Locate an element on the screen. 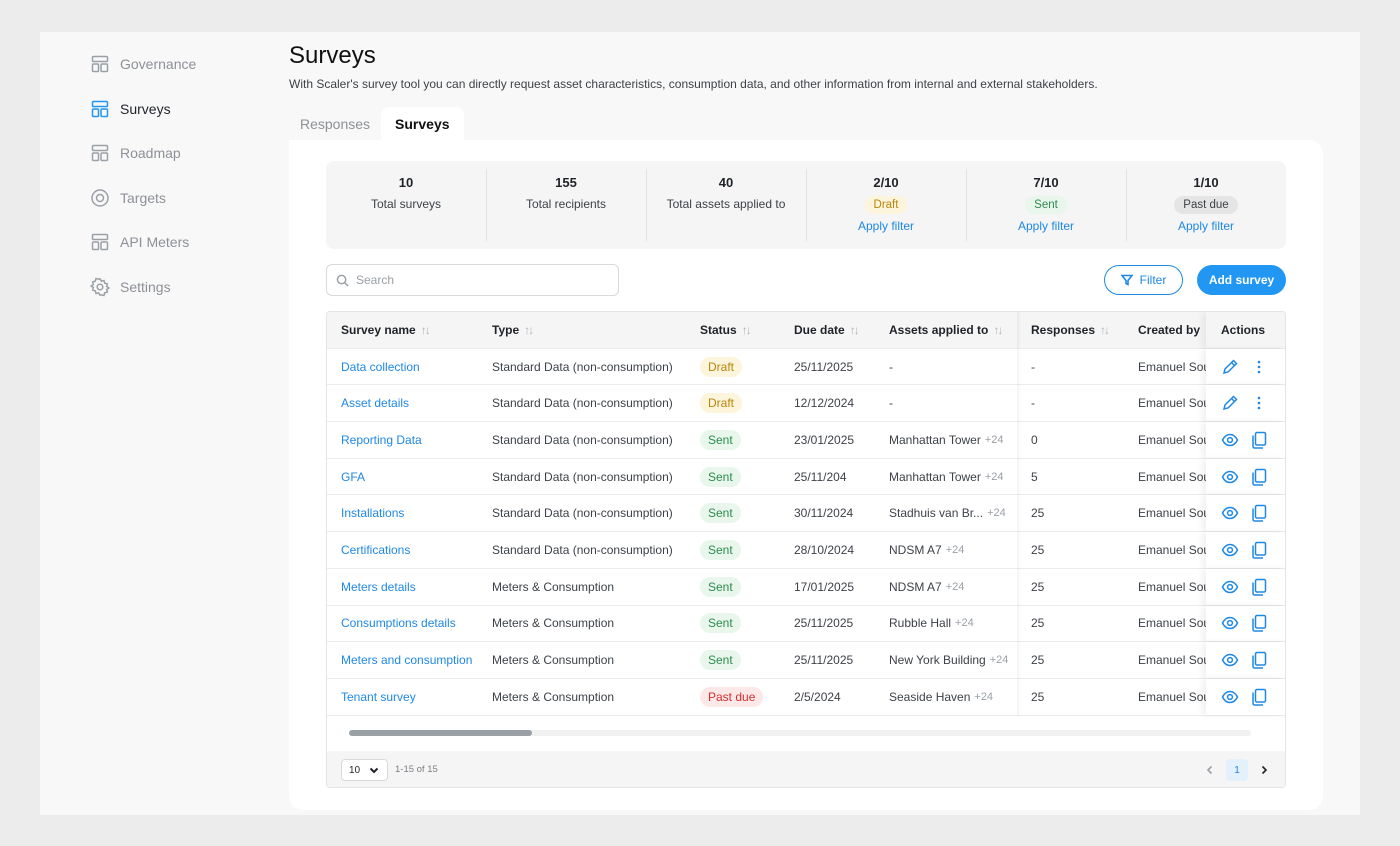  horizontal-scrollbar is located at coordinates (800, 733).